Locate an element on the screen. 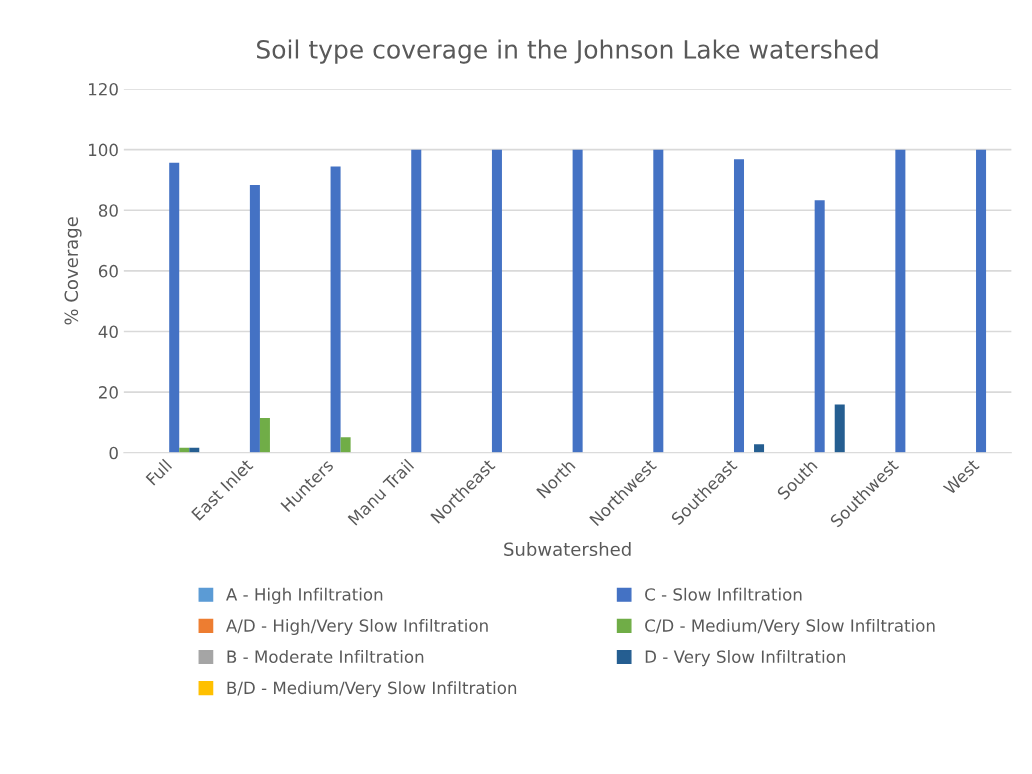 Image resolution: width=1032 pixels, height=774 pixels. y-tick-label: 20 is located at coordinates (108, 392).